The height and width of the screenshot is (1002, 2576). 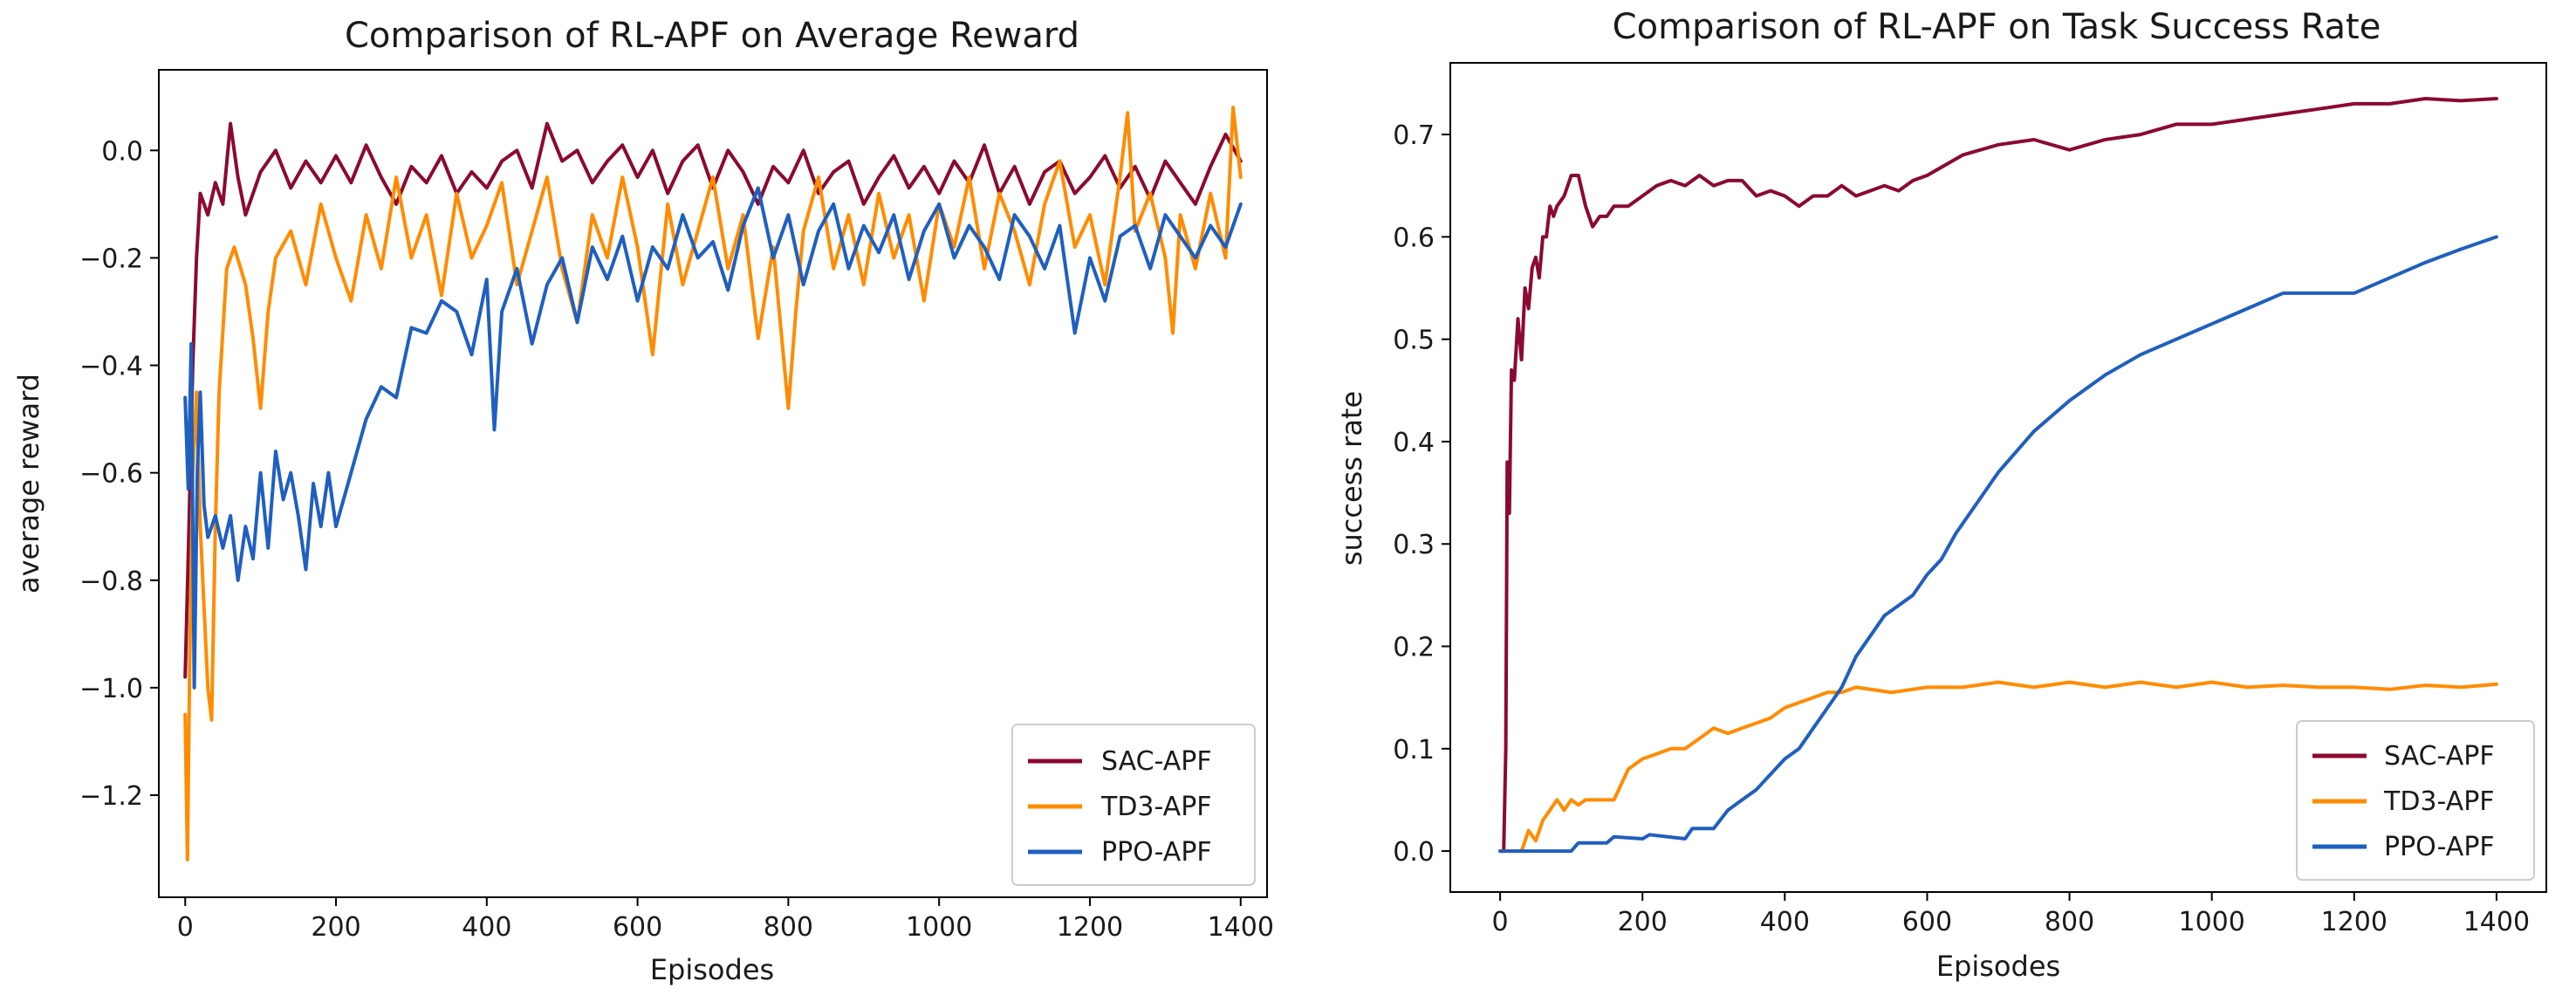 What do you see at coordinates (1414, 341) in the screenshot?
I see `success-ytick-label: 0.5` at bounding box center [1414, 341].